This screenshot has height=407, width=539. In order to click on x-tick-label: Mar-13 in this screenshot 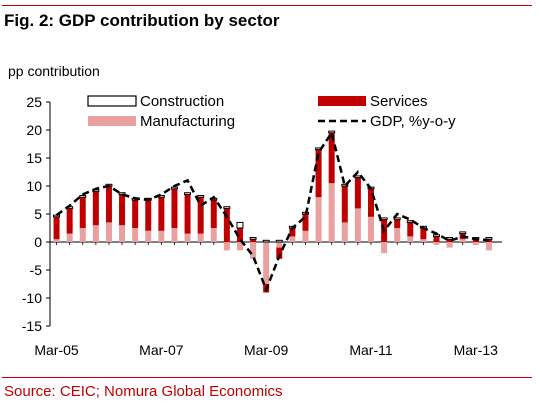, I will do `click(476, 350)`.